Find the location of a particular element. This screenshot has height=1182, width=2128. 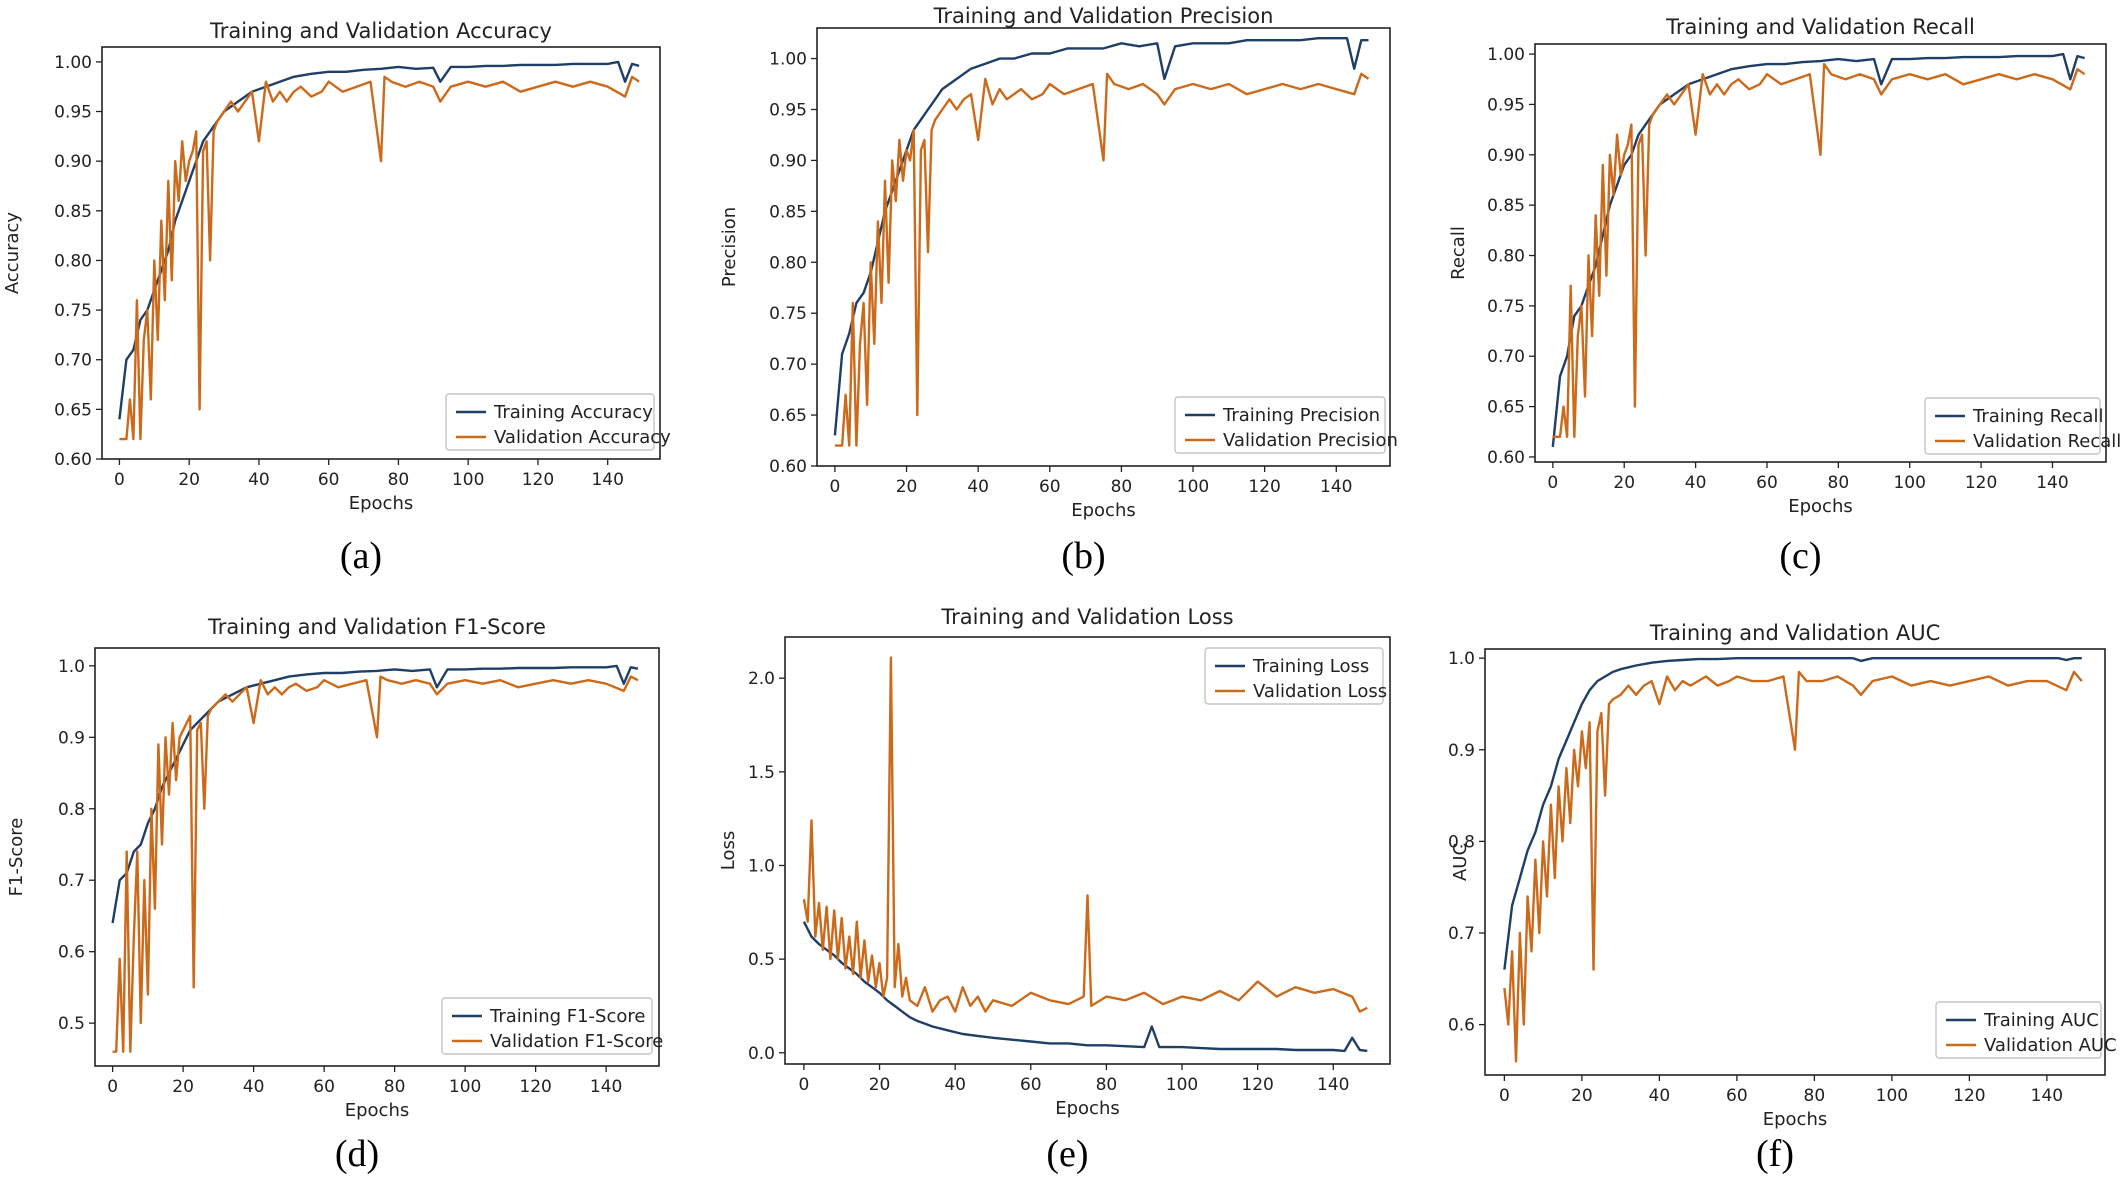

legend: Training AUC Validation AUC is located at coordinates (2026, 1030).